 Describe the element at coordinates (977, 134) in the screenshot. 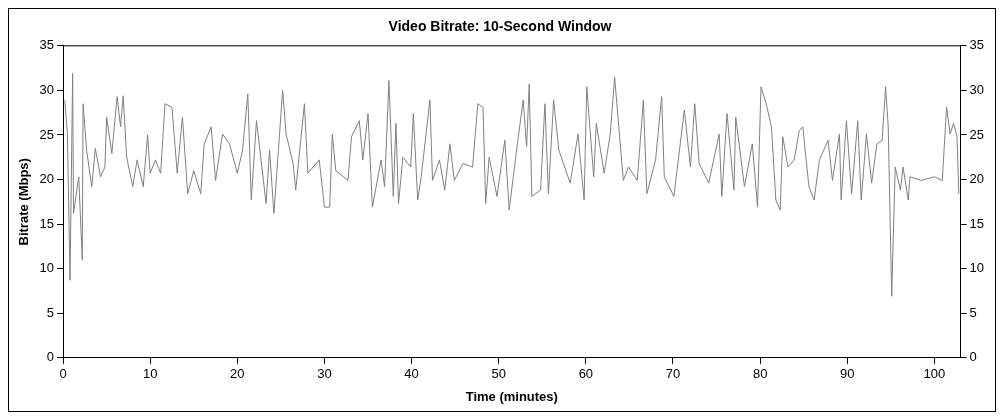

I see `y2-tick-label: 25` at that location.